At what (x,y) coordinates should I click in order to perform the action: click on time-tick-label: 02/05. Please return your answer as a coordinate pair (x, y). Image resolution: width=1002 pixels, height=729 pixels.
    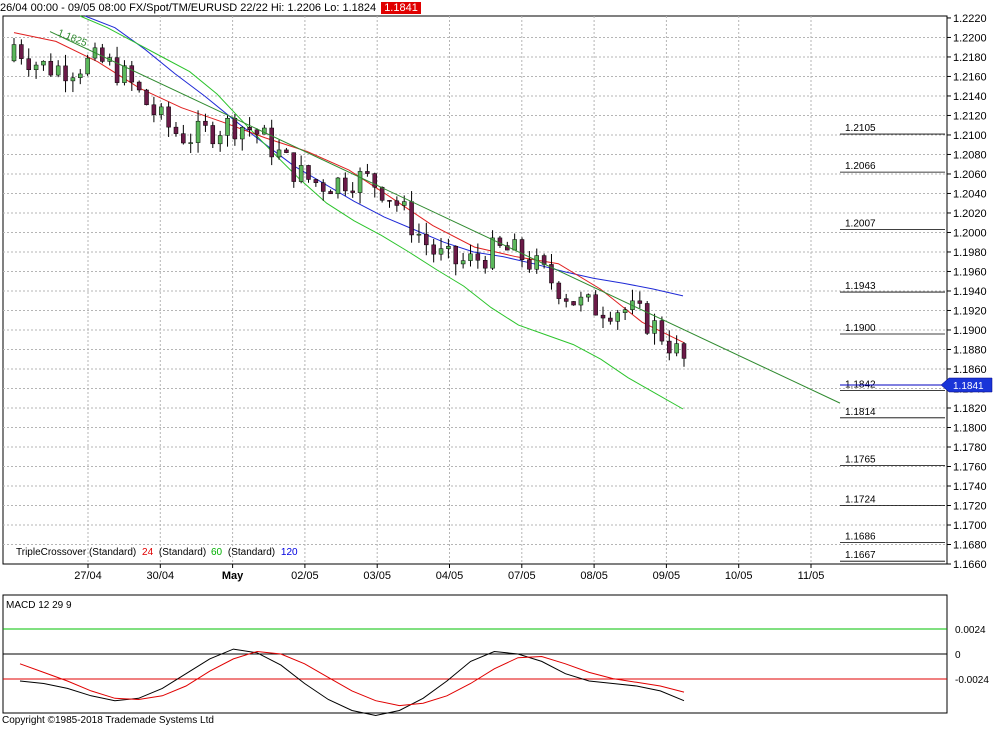
    Looking at the image, I should click on (305, 576).